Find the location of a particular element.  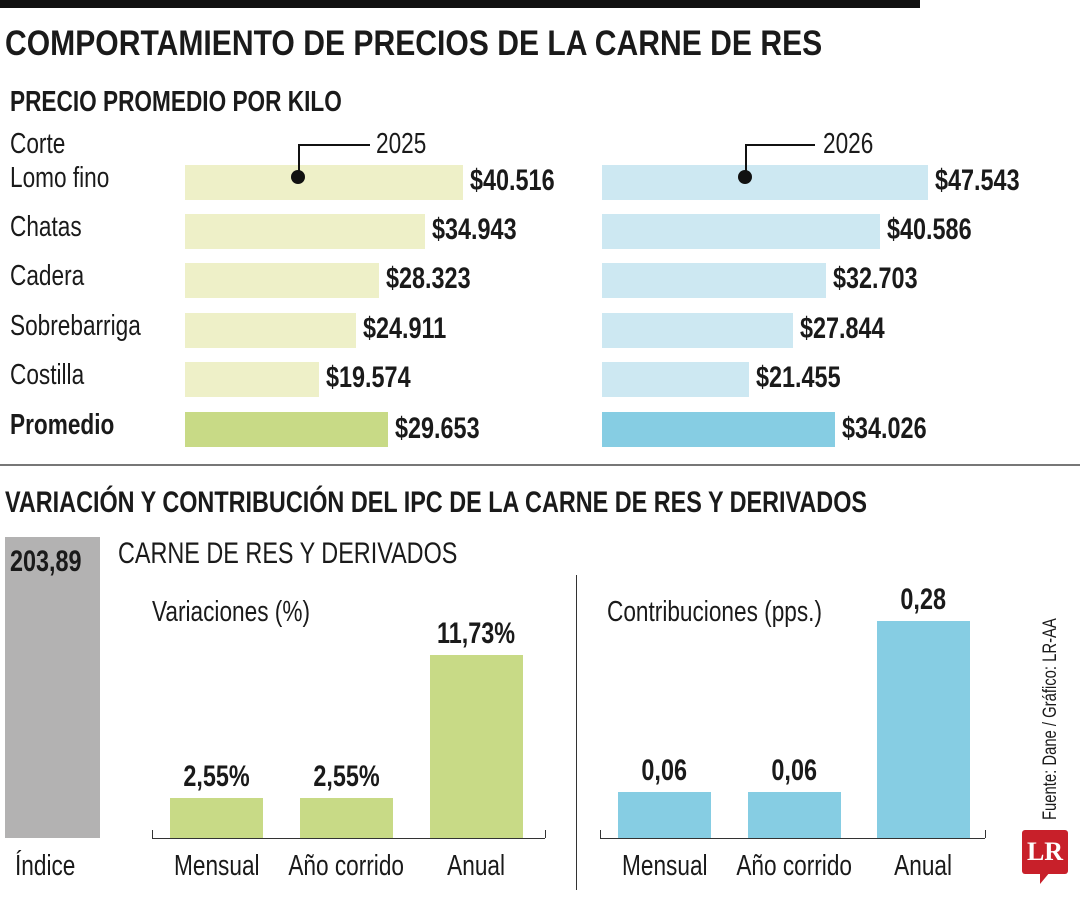

value-label-2025-text: $34.943 is located at coordinates (474, 229).